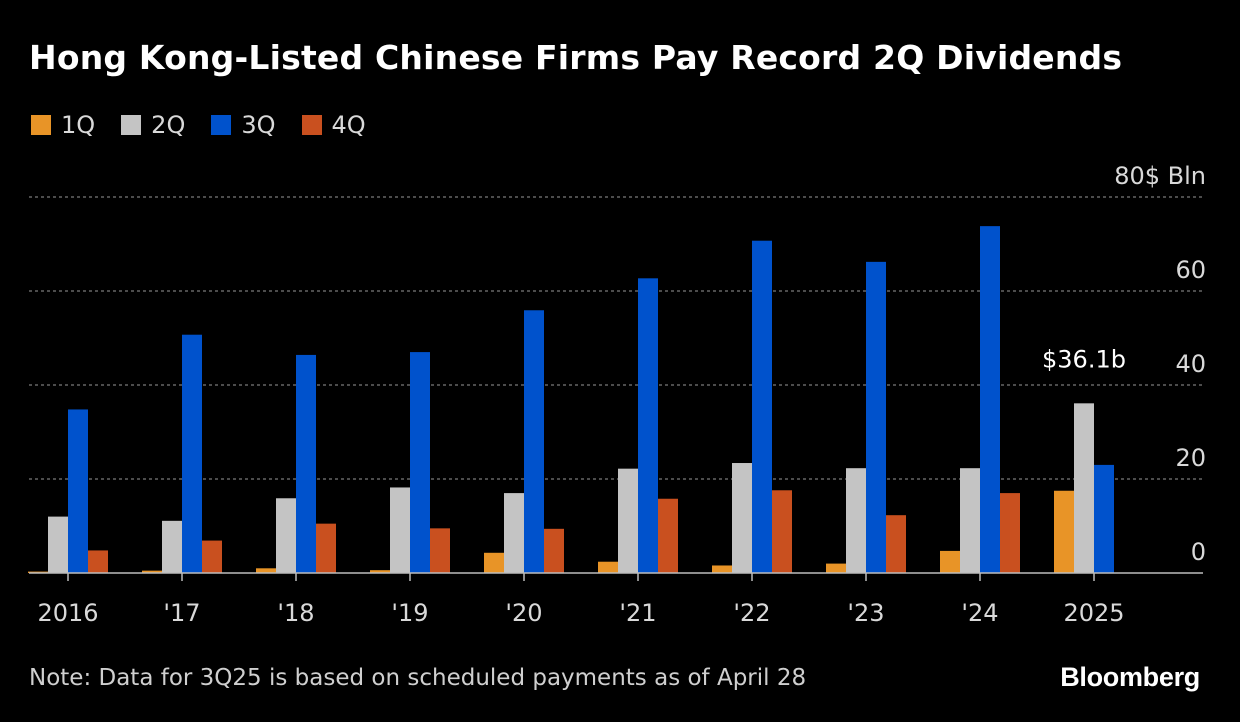  I want to click on x-tick-label-5: '21, so click(637, 613).